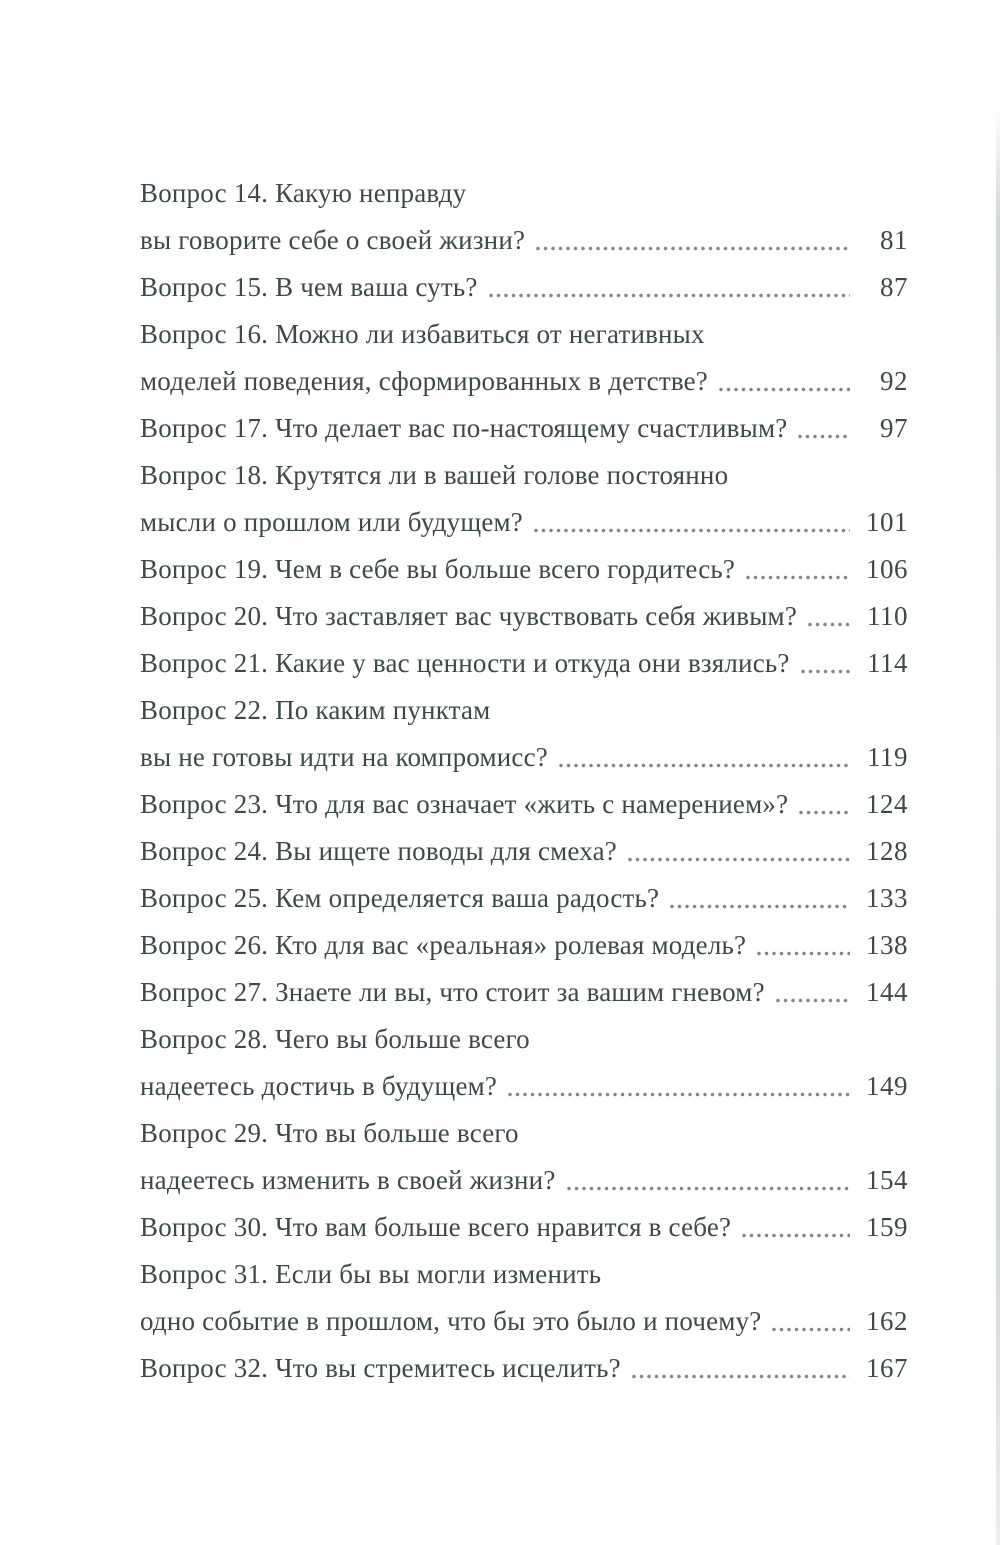 The height and width of the screenshot is (1545, 1000). I want to click on toc-entry-text: Вопрос 29. Что вы больше всего, so click(329, 1133).